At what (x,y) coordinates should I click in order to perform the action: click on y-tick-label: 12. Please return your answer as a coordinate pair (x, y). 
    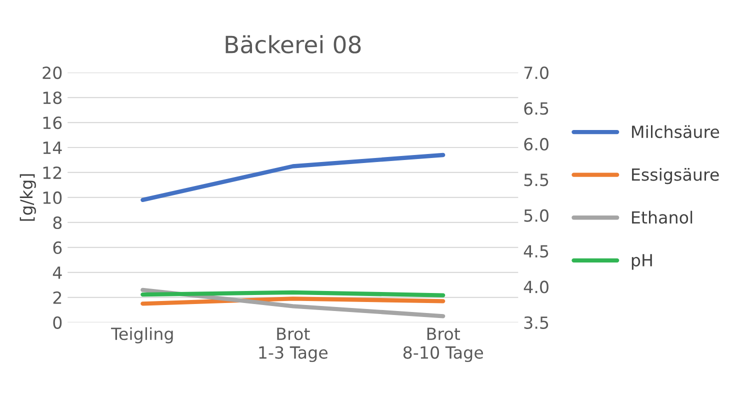
    Looking at the image, I should click on (52, 172).